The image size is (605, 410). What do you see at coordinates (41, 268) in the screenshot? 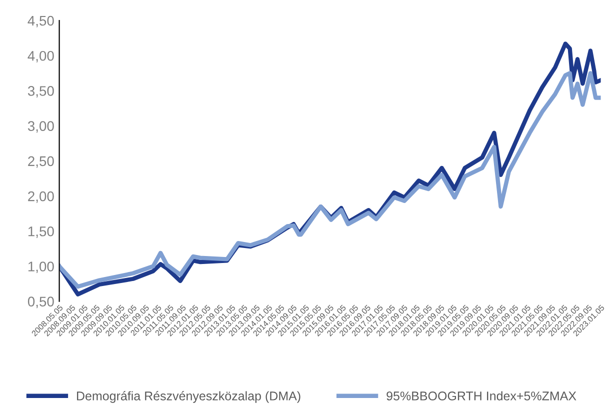
I see `y-tick-label: 1,00` at bounding box center [41, 268].